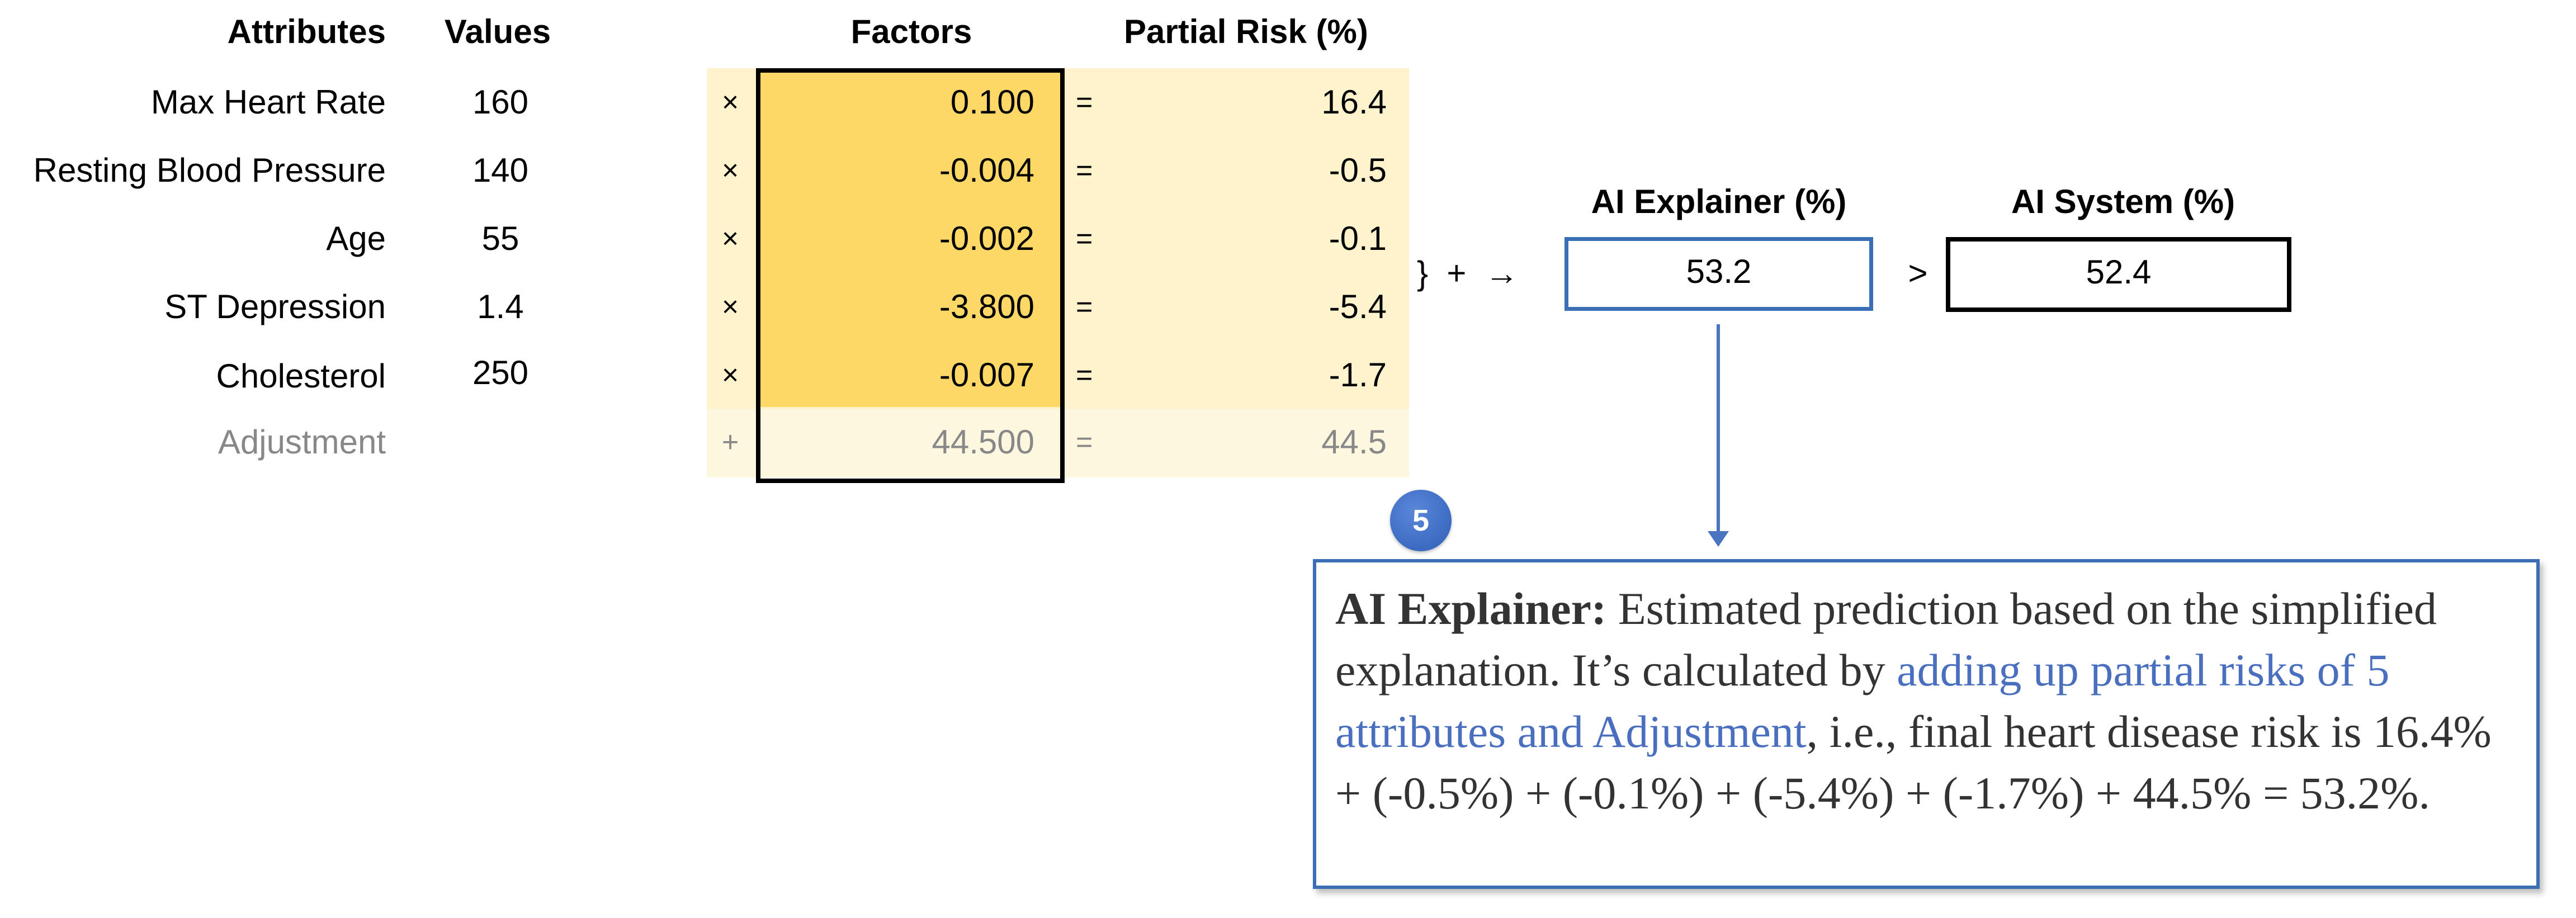 The width and height of the screenshot is (2576, 918). Describe the element at coordinates (2118, 274) in the screenshot. I see `ai-system-value-box: 52.4` at that location.